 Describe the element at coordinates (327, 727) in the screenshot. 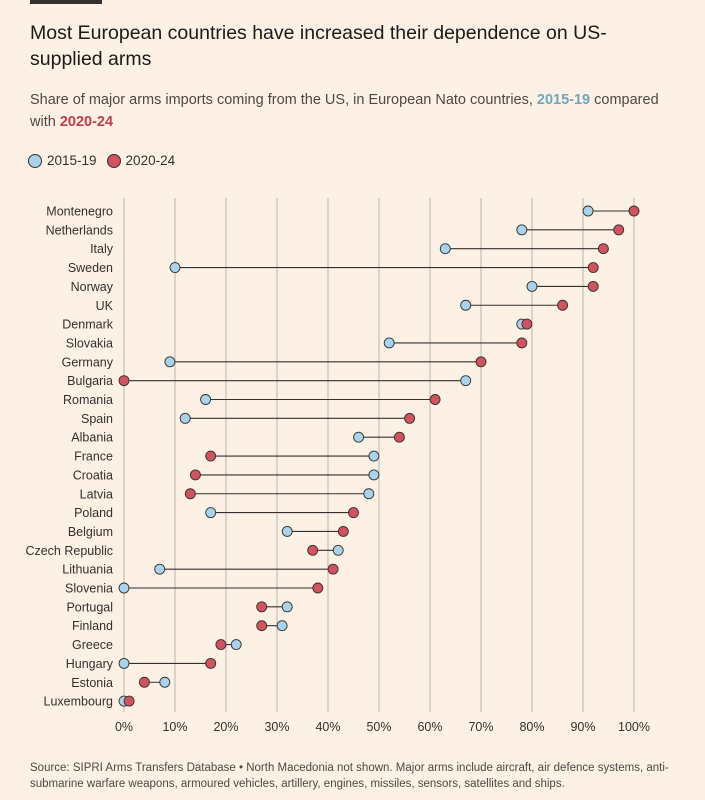

I see `x-tick-label: 40%` at that location.